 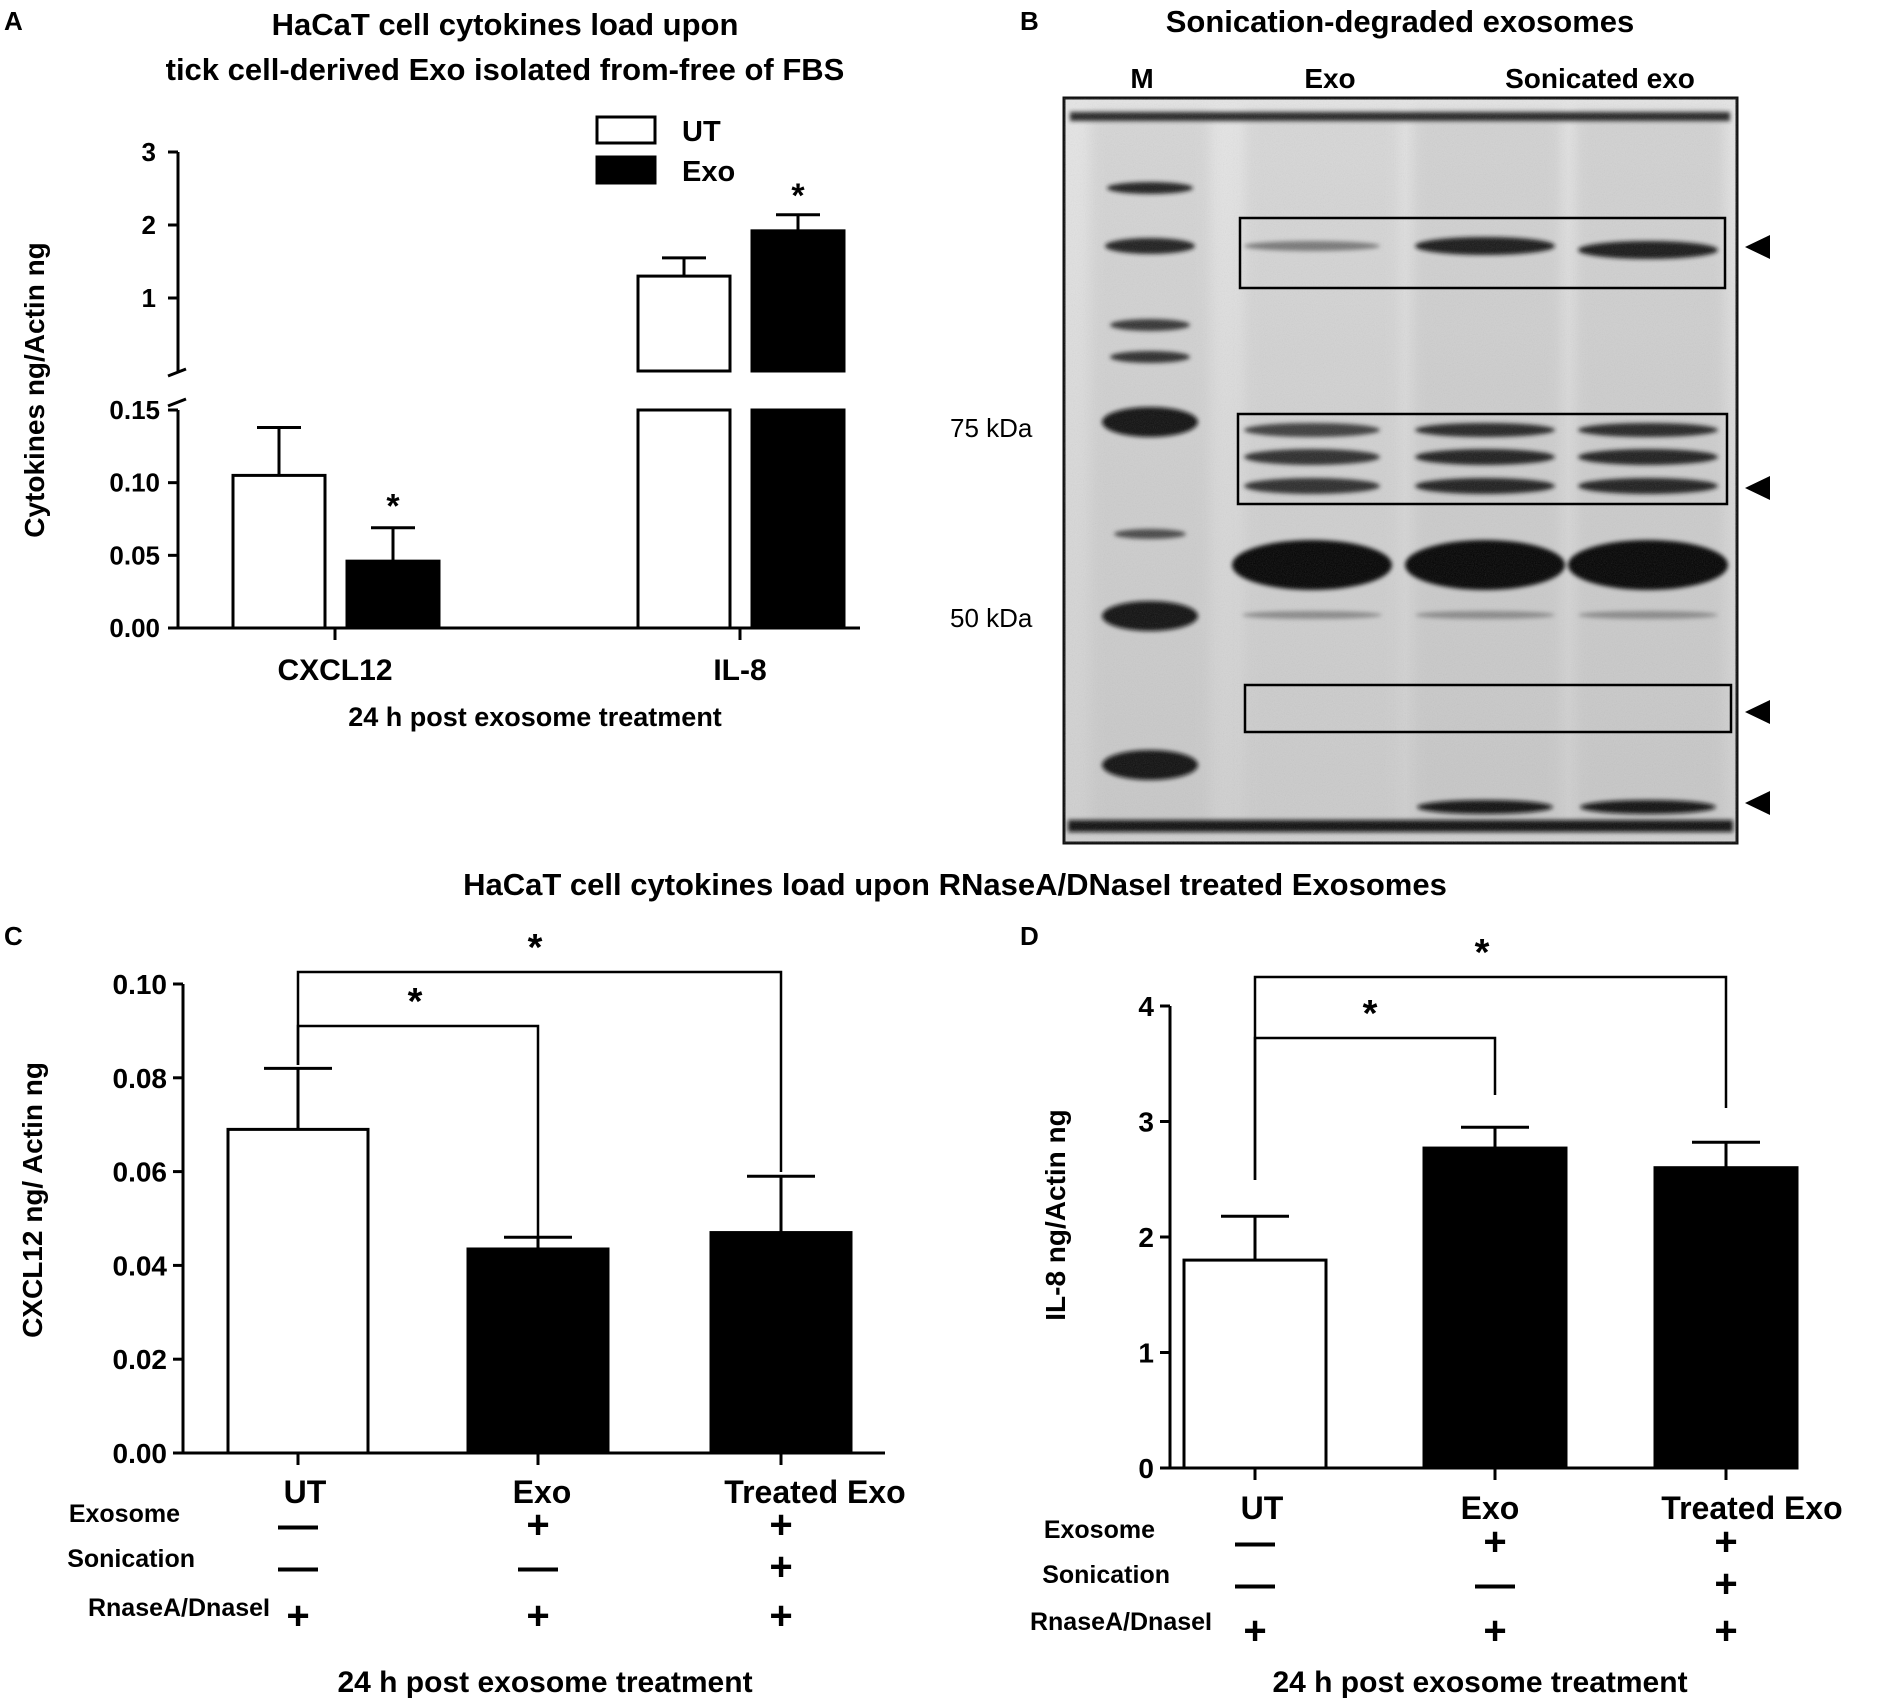 What do you see at coordinates (991, 618) in the screenshot?
I see `marker-label-50kda: 50 kDa` at bounding box center [991, 618].